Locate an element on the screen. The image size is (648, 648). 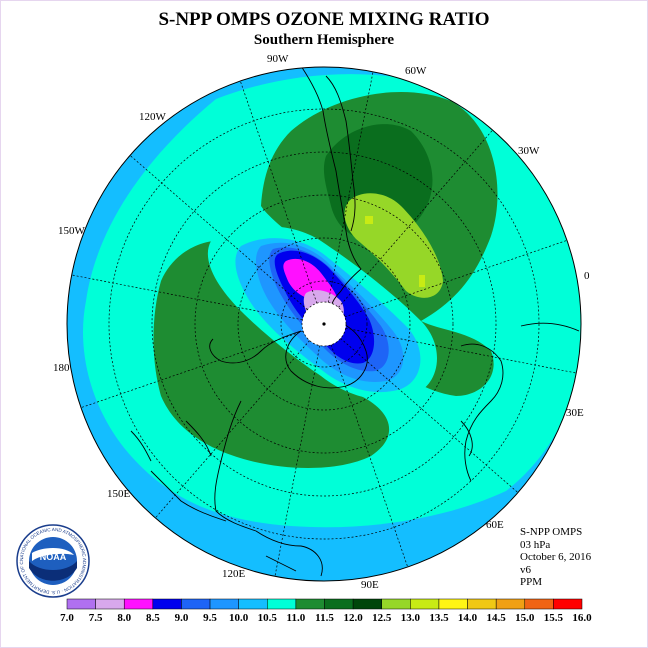
colorbar-tick-label: 8.0 is located at coordinates (124, 618).